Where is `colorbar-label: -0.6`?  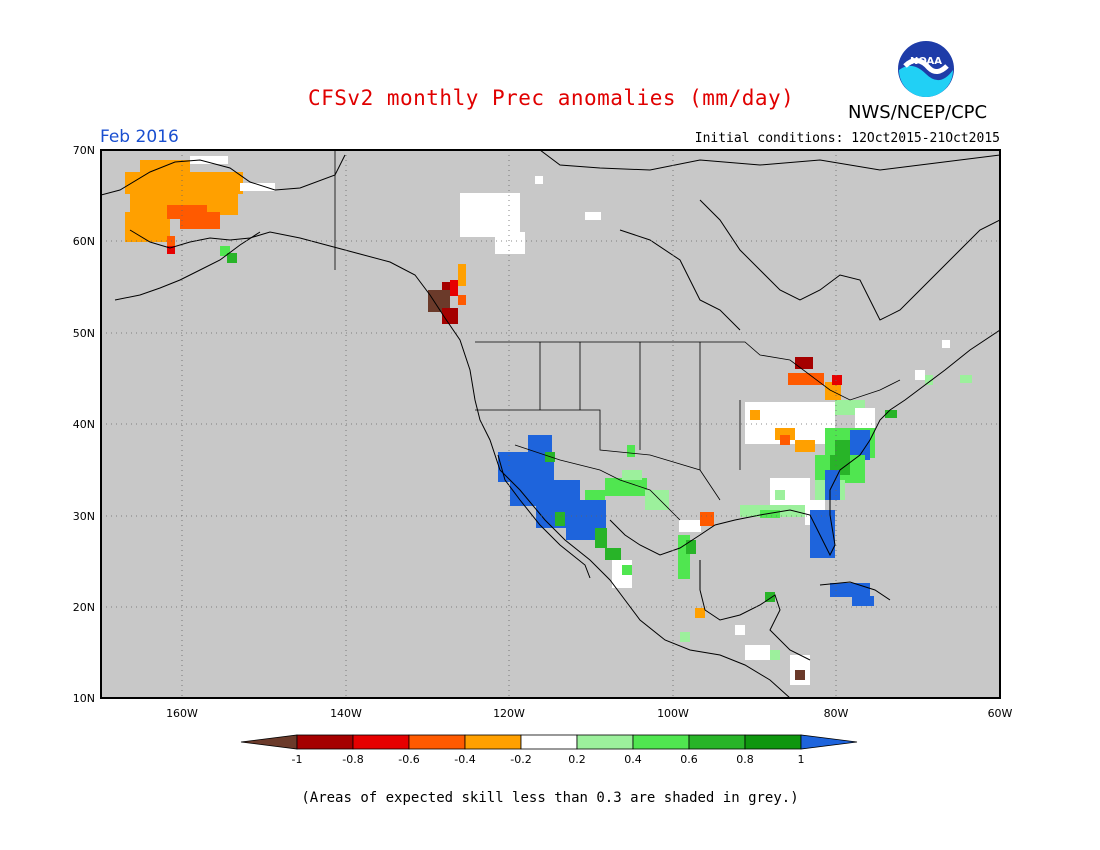
colorbar-label: -0.6 is located at coordinates (408, 759).